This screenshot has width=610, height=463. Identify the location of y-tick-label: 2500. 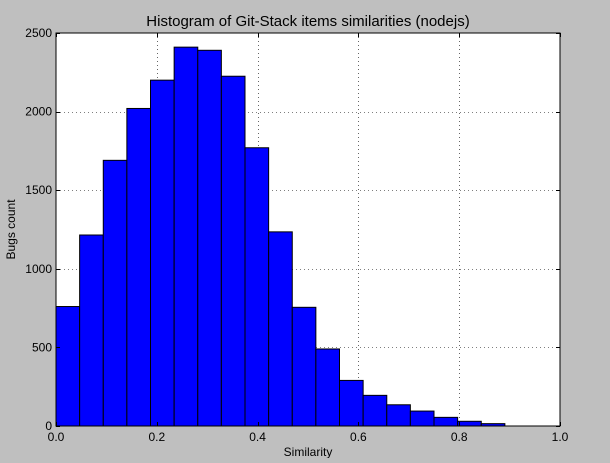
(38, 33).